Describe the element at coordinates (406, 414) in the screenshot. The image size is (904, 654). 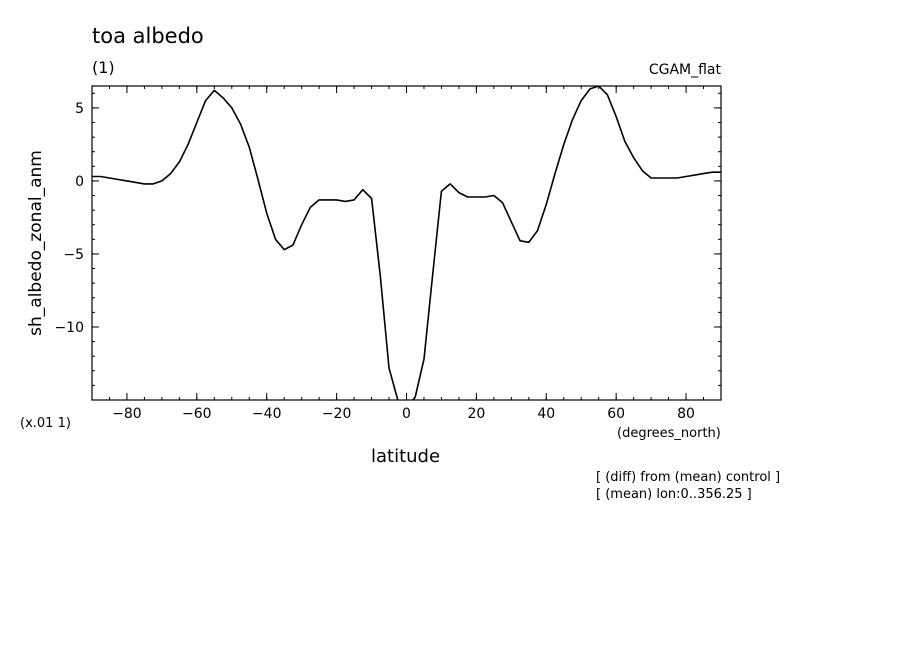
I see `x-tick-label: 0` at that location.